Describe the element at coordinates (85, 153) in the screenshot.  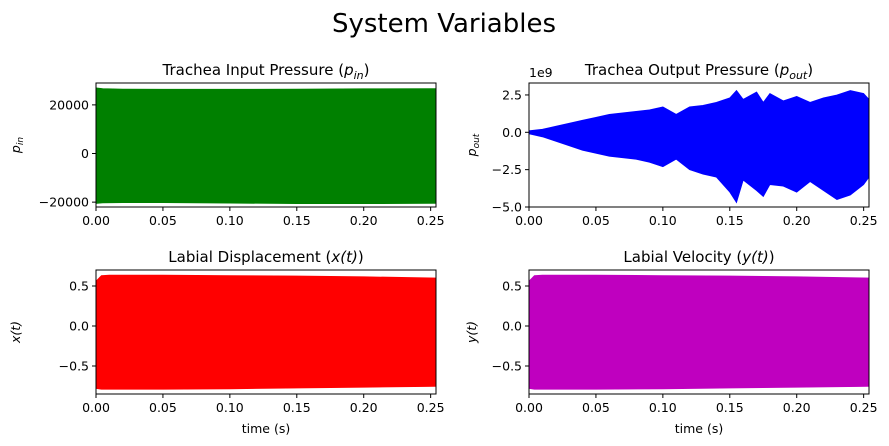
I see `y-tick-label: 0` at that location.